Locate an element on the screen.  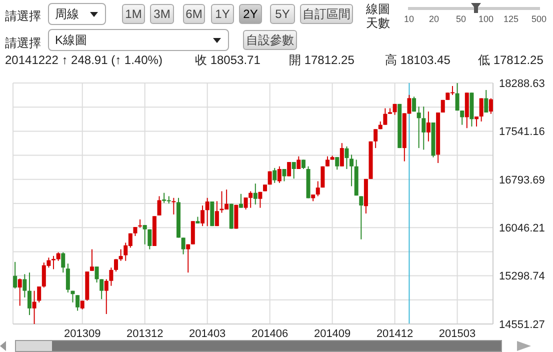
text: 6M is located at coordinates (194, 14).